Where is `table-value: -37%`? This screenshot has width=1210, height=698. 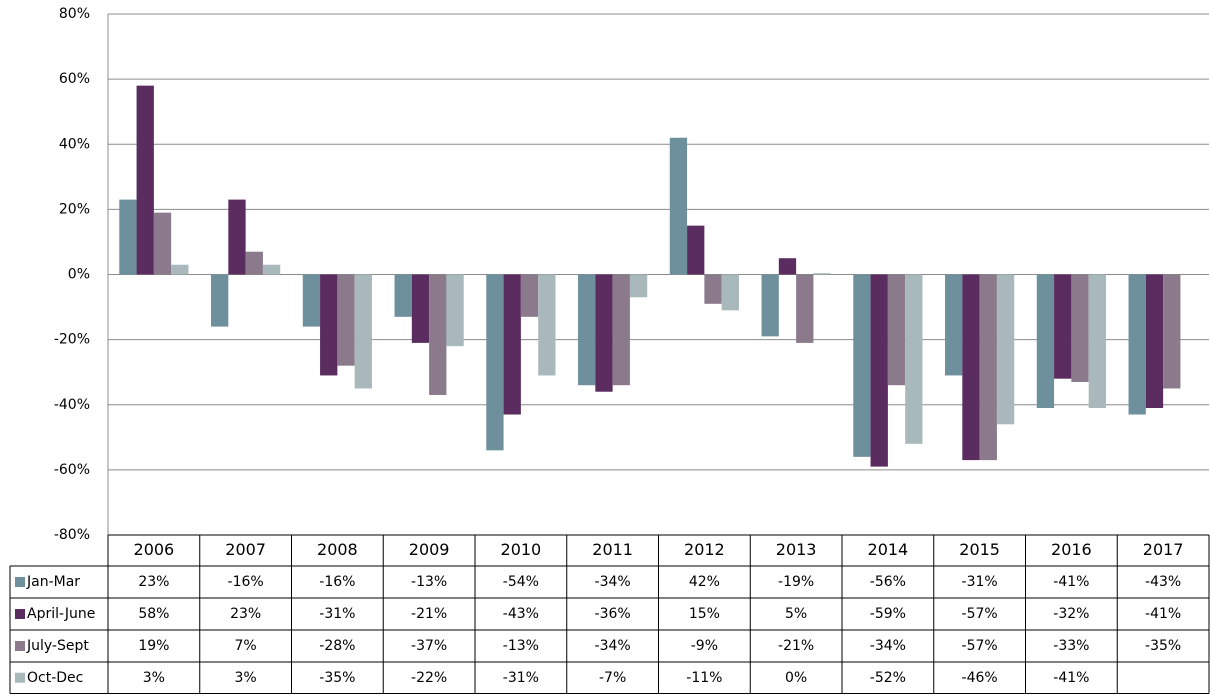
table-value: -37% is located at coordinates (429, 646).